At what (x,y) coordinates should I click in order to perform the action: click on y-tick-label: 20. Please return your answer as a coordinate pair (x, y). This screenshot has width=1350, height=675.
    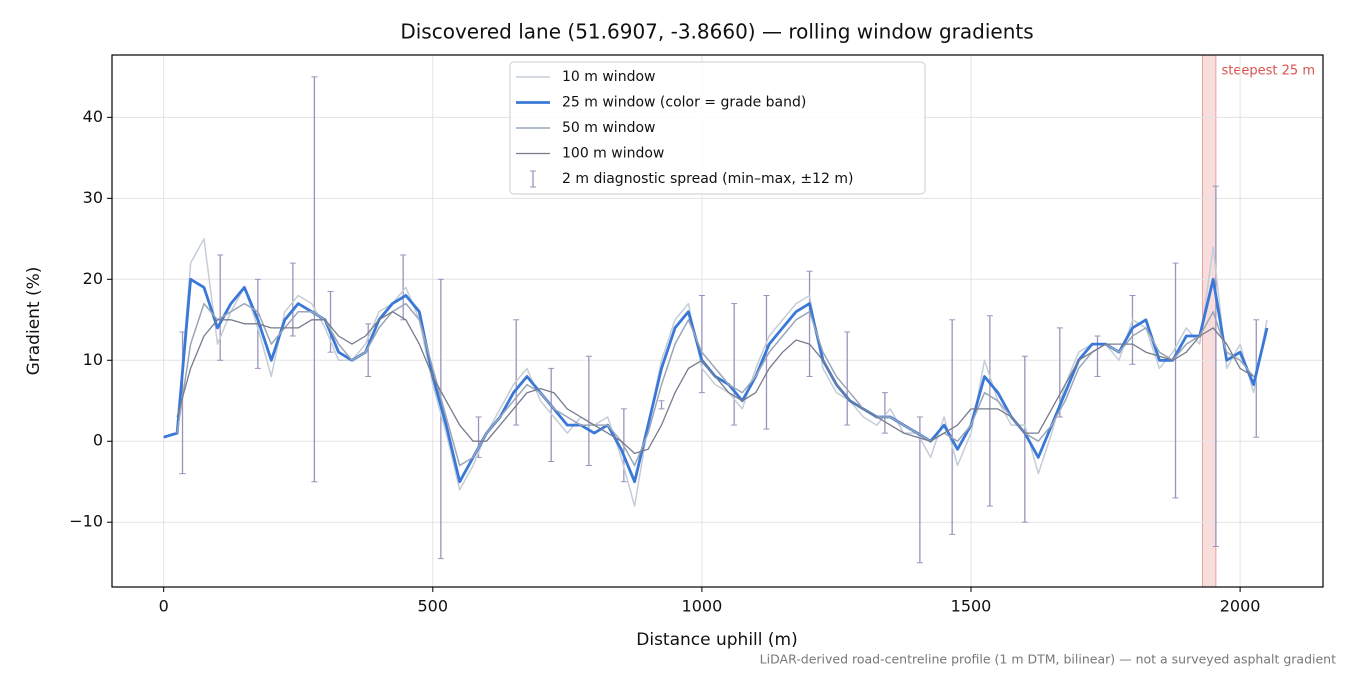
    Looking at the image, I should click on (93, 278).